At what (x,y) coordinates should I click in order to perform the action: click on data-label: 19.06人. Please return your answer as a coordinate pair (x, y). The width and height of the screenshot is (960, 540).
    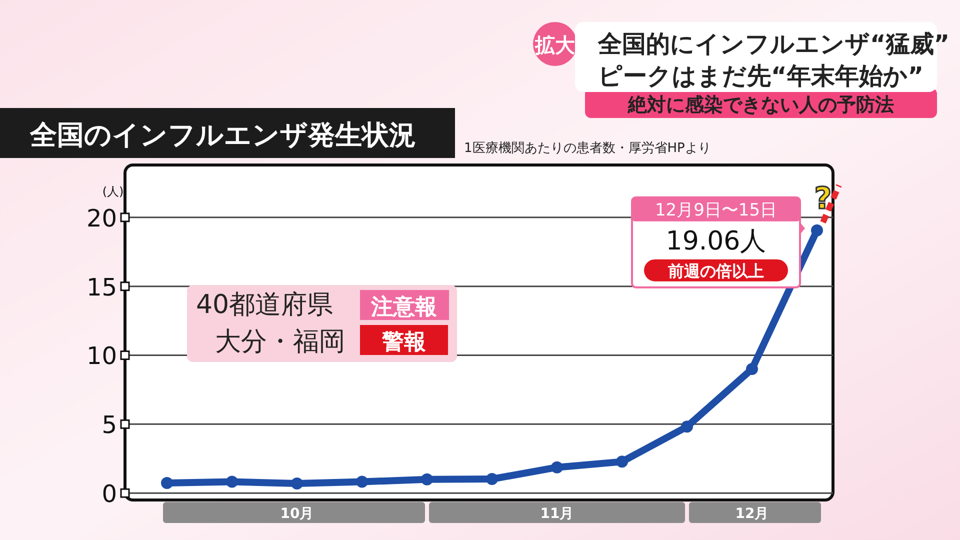
    Looking at the image, I should click on (716, 241).